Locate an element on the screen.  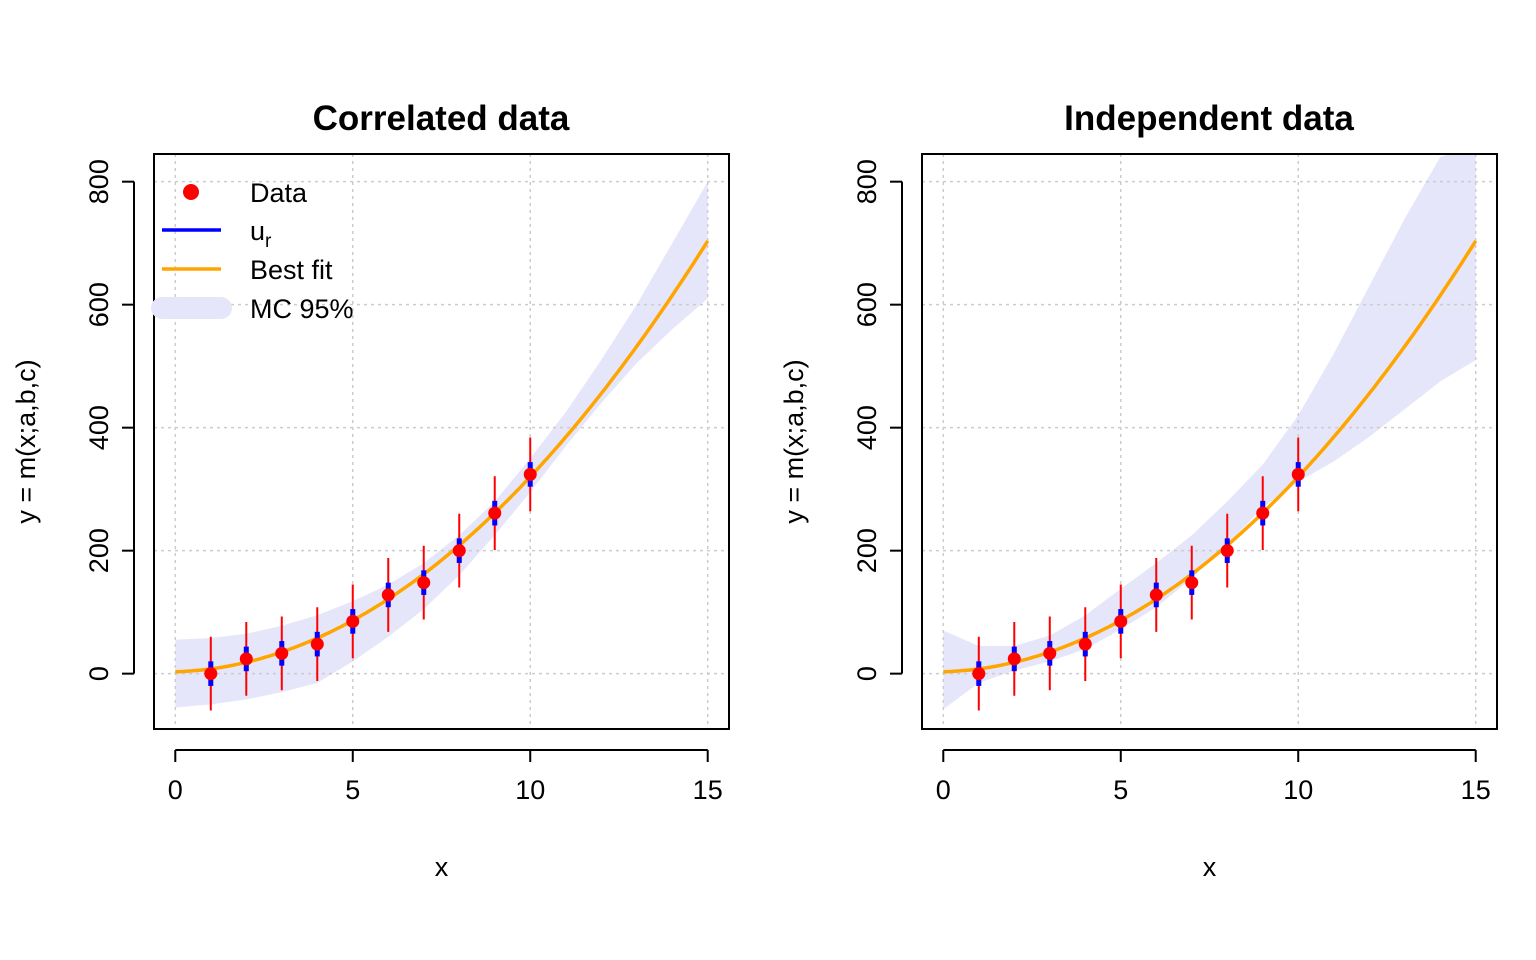
legend-entry: MC 95% is located at coordinates (252, 309).